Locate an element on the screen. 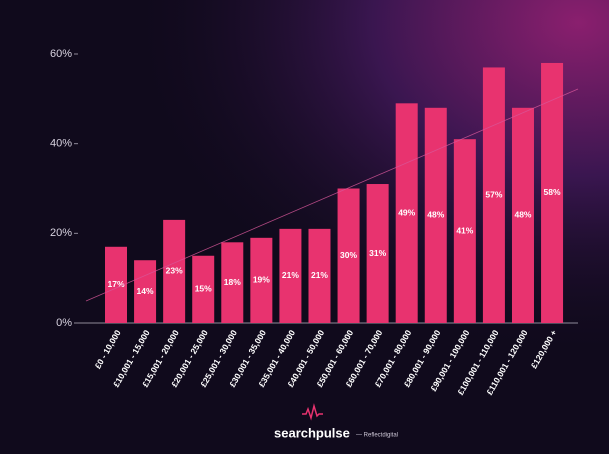  y-tick-label: 60% is located at coordinates (61, 54).